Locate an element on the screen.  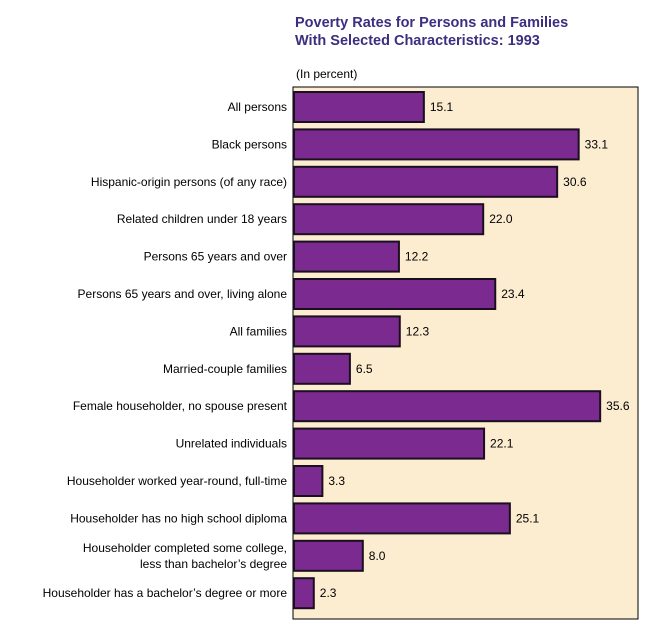
value-label-9: 22.1 is located at coordinates (502, 444).